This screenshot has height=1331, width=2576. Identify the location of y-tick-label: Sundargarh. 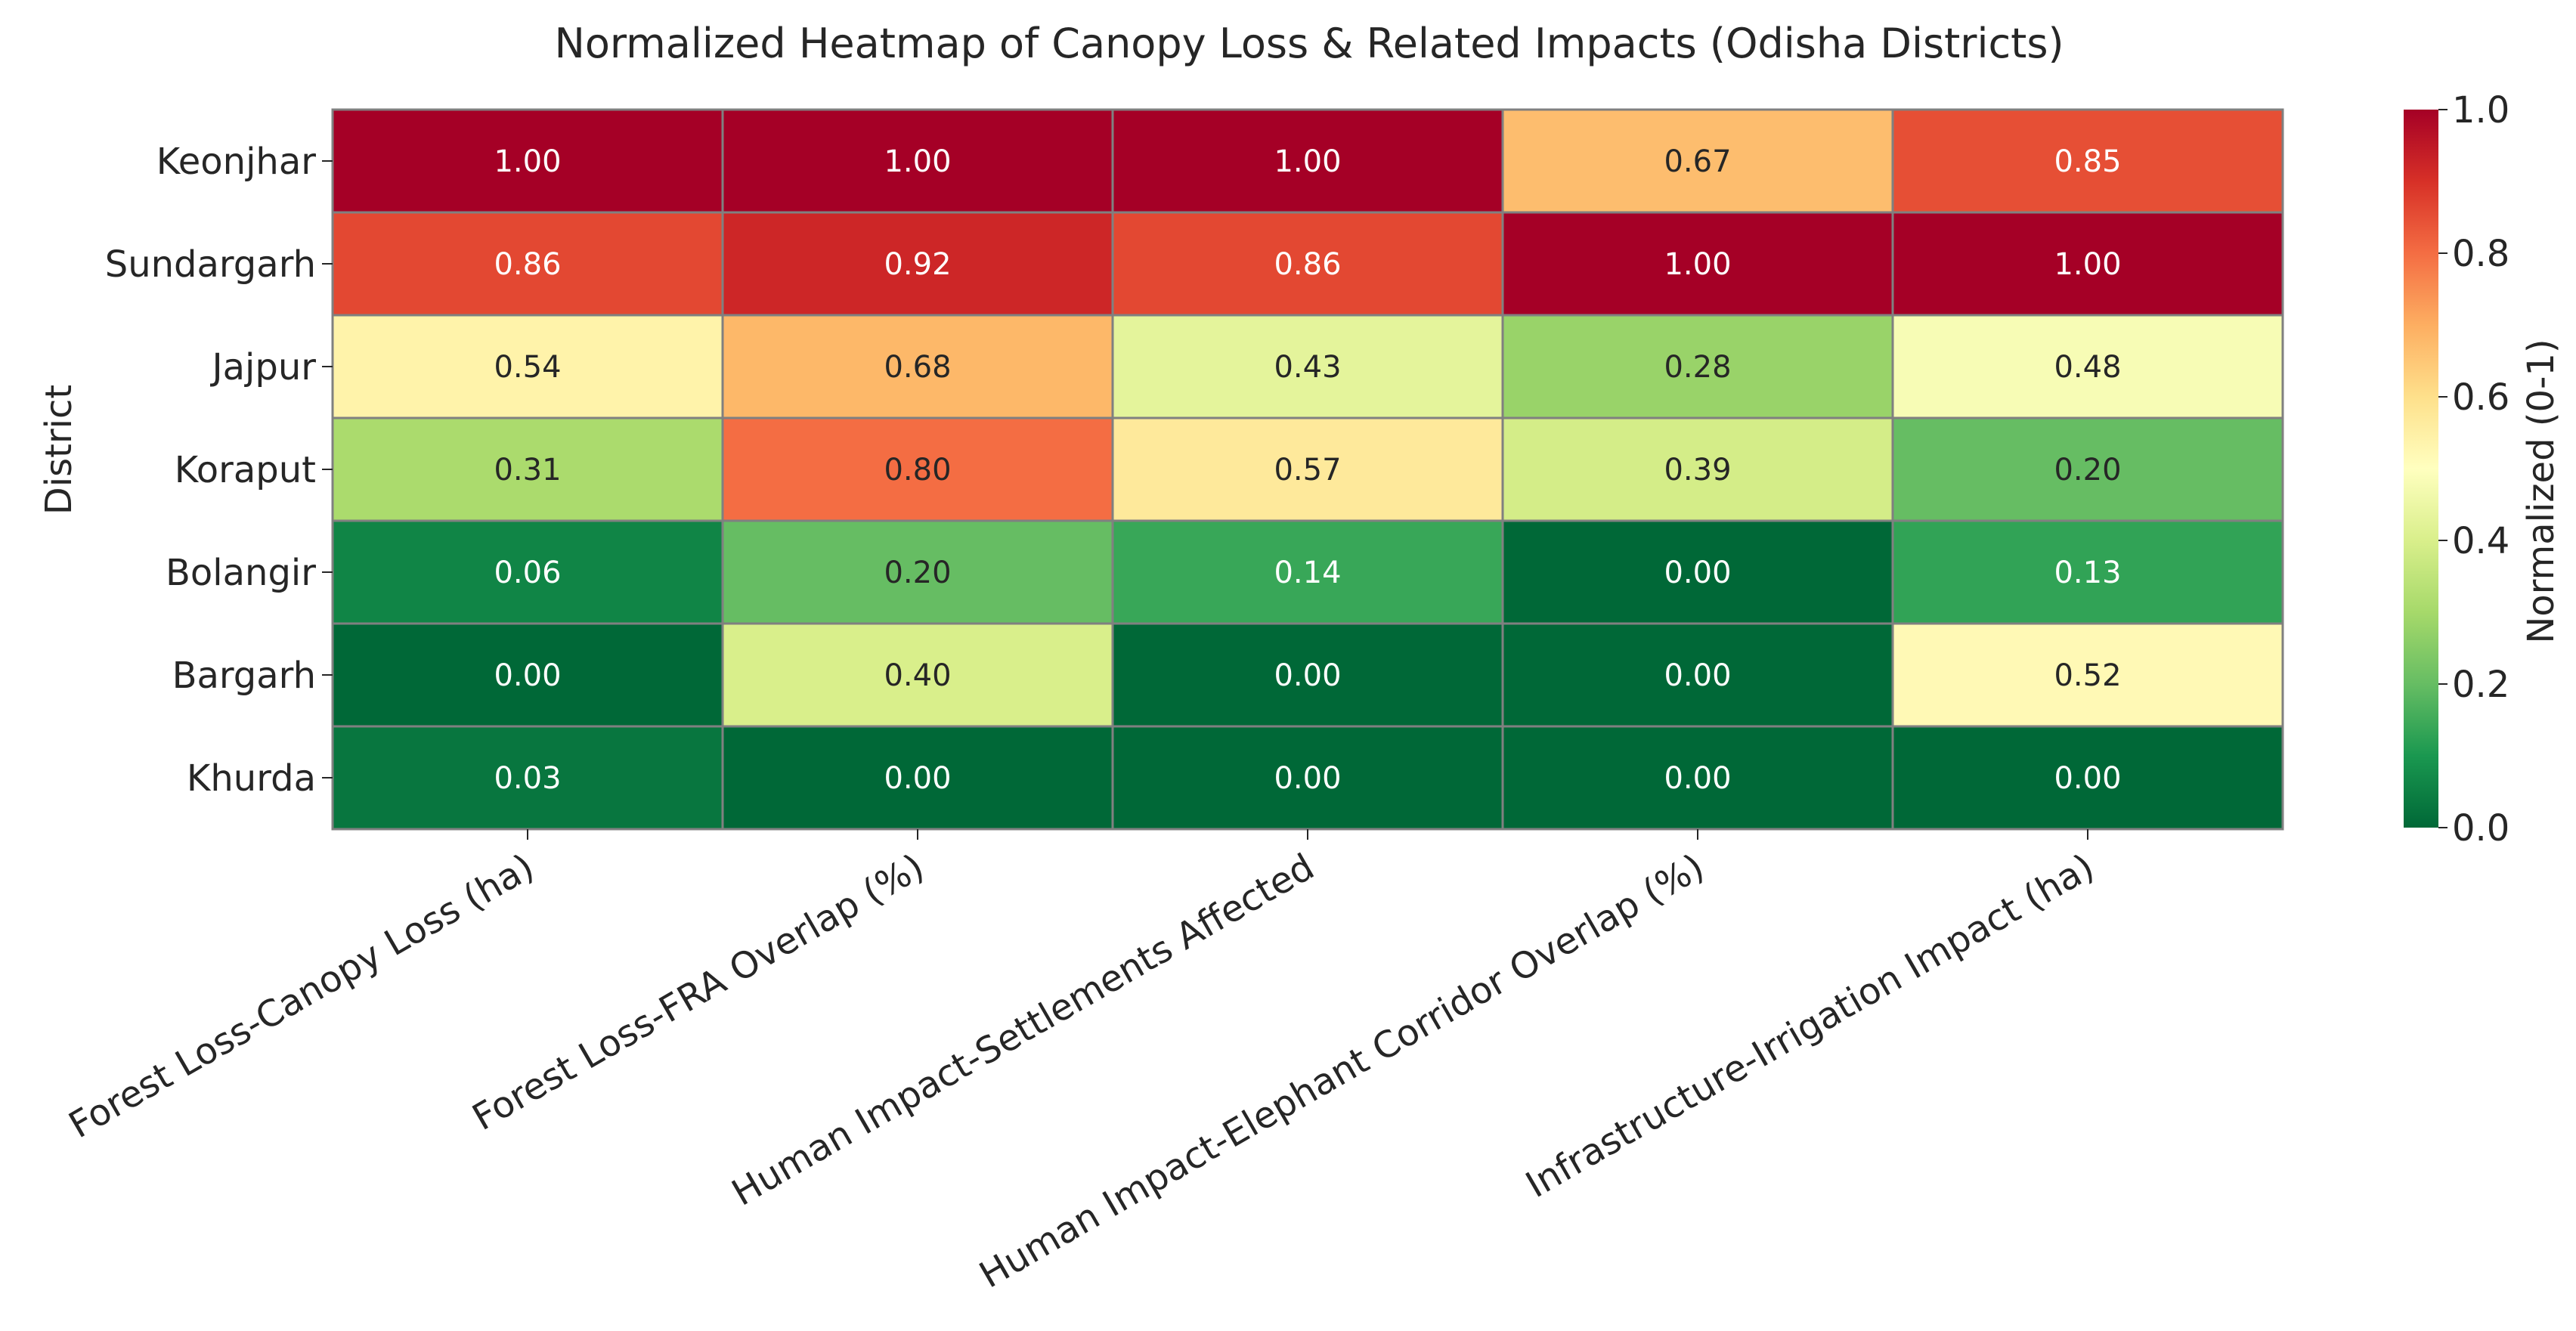
(210, 264).